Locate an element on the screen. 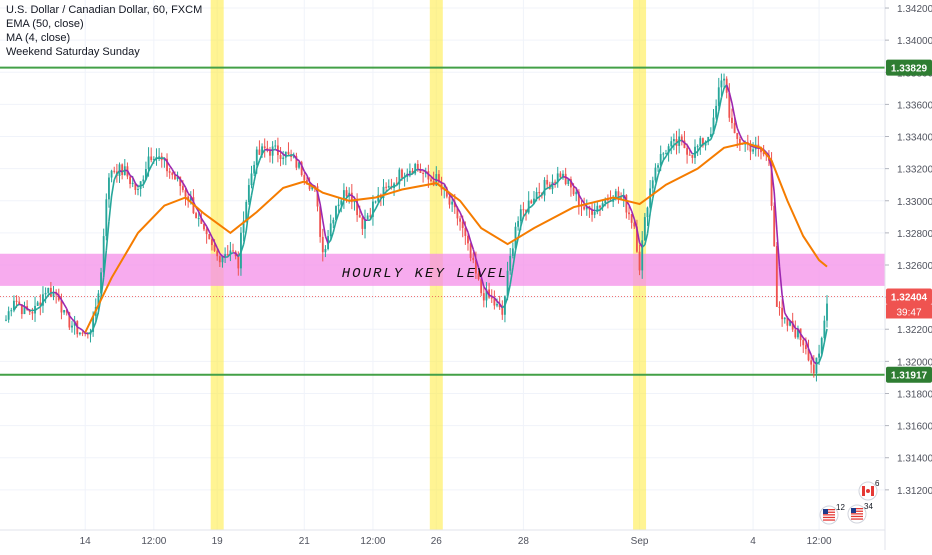  price-tick-label: 1.32800 is located at coordinates (914, 234).